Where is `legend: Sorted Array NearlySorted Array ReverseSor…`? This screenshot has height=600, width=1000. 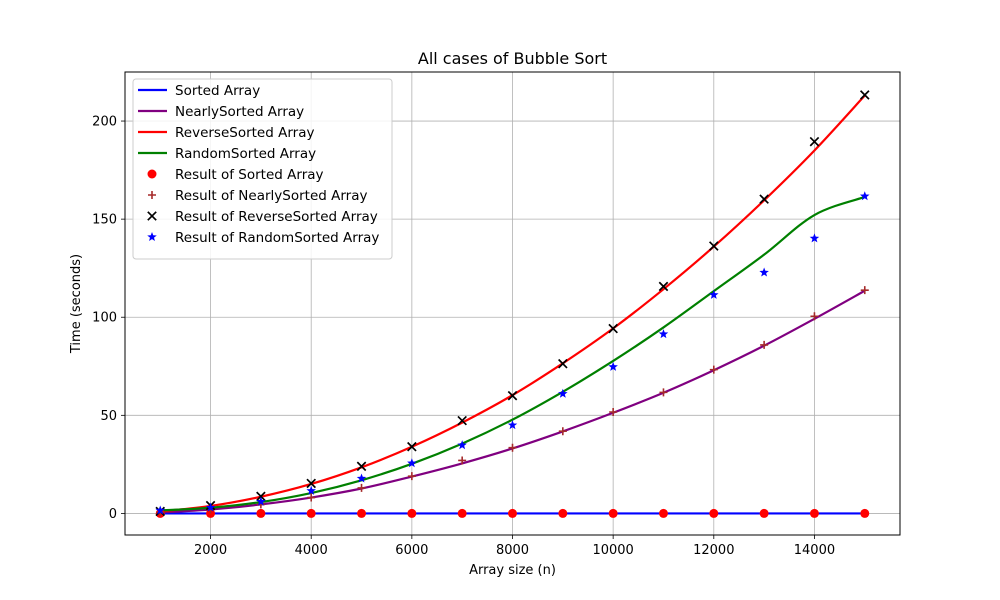
legend: Sorted Array NearlySorted Array ReverseSor… is located at coordinates (262, 169).